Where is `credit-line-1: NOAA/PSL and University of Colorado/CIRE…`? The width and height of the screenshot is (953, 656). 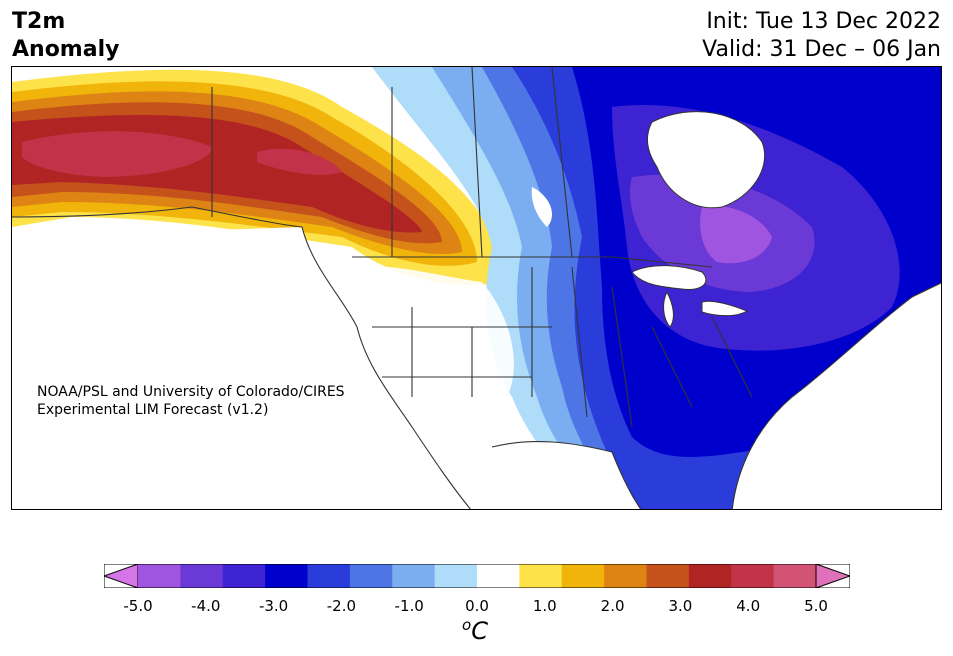
credit-line-1: NOAA/PSL and University of Colorado/CIRE… is located at coordinates (191, 392).